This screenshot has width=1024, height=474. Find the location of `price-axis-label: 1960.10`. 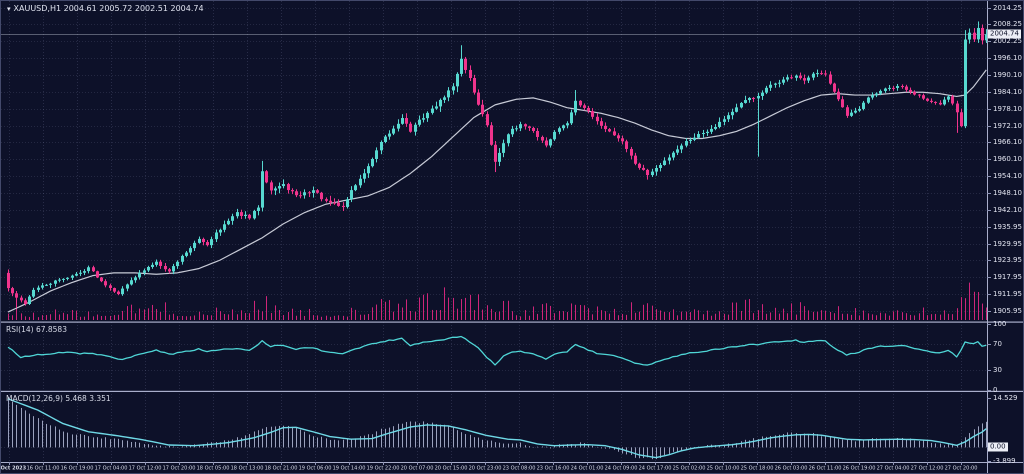

price-axis-label: 1960.10 is located at coordinates (1007, 159).